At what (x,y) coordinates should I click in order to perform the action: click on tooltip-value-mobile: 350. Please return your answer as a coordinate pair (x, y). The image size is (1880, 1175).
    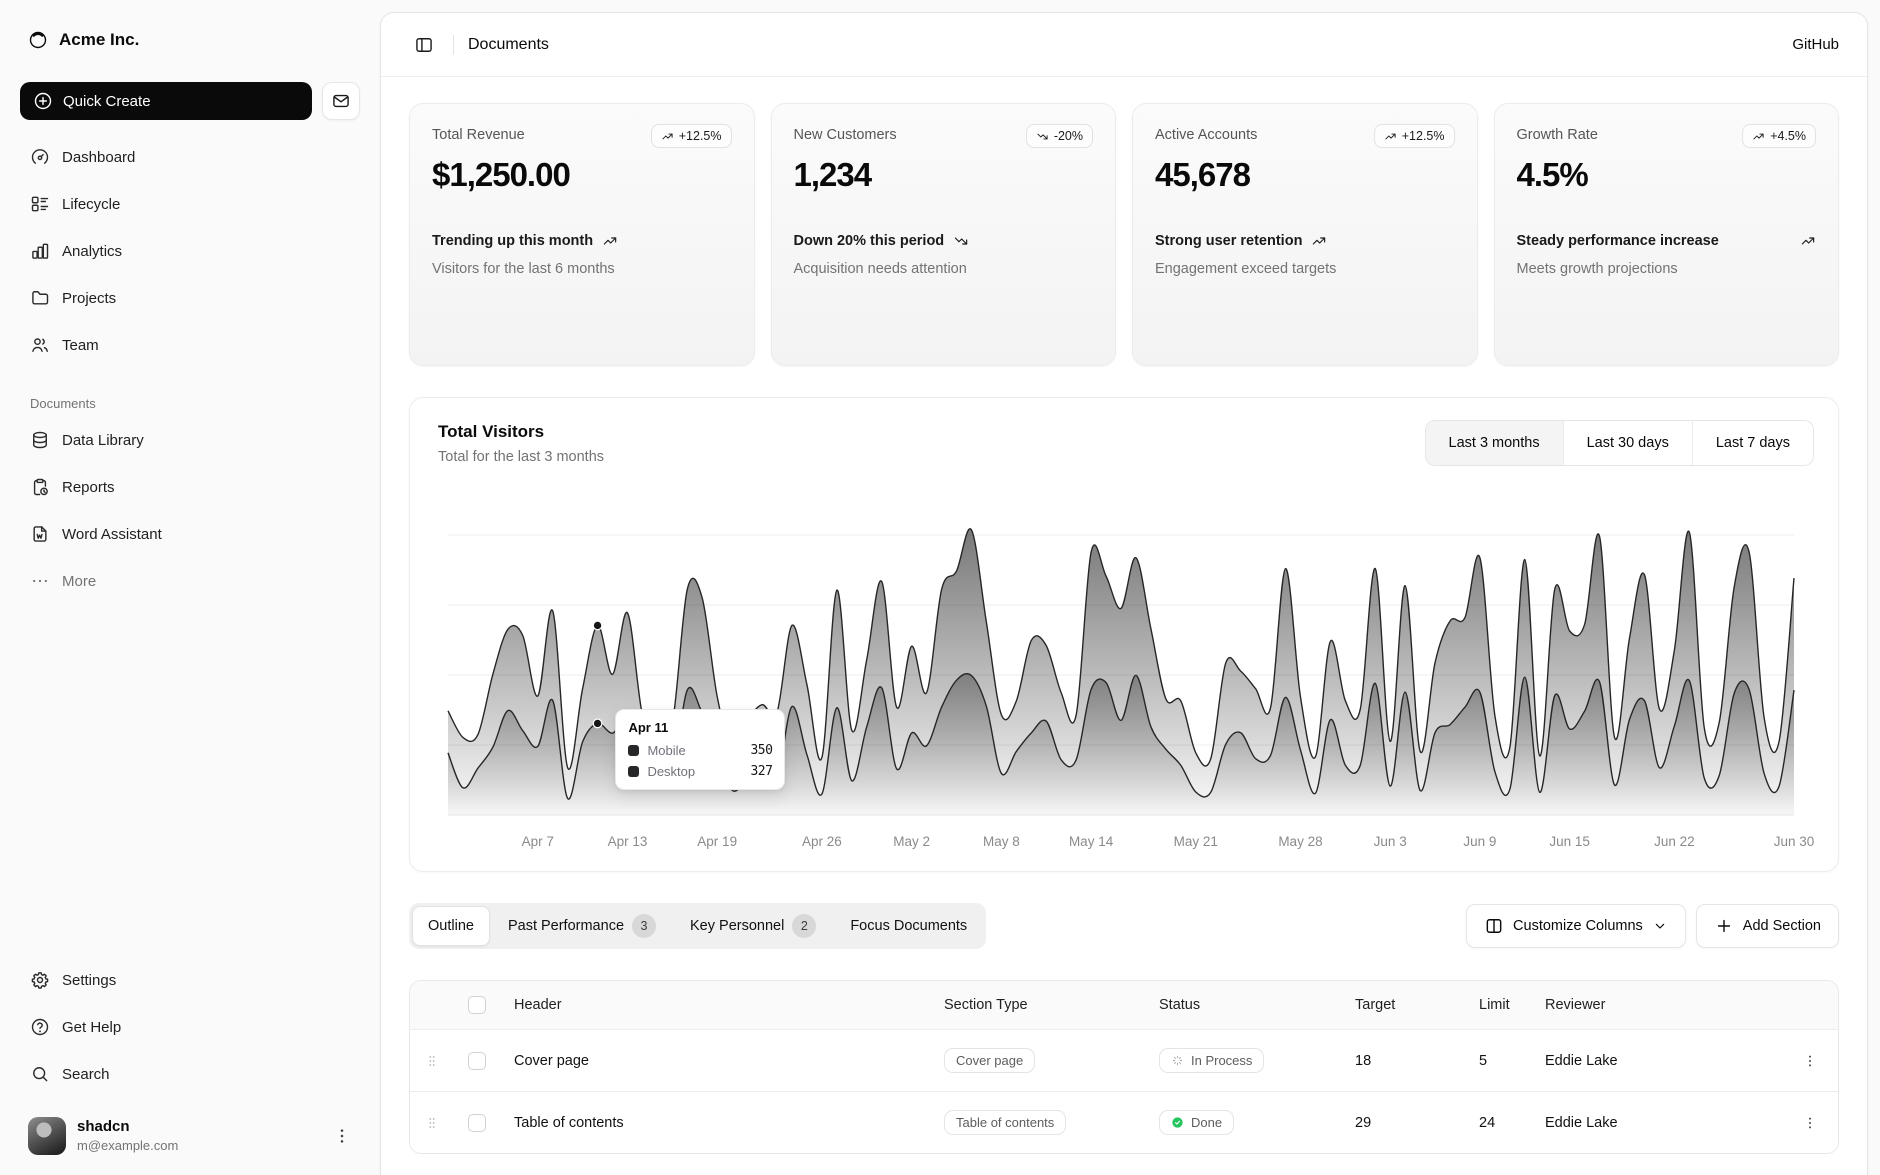
    Looking at the image, I should click on (761, 750).